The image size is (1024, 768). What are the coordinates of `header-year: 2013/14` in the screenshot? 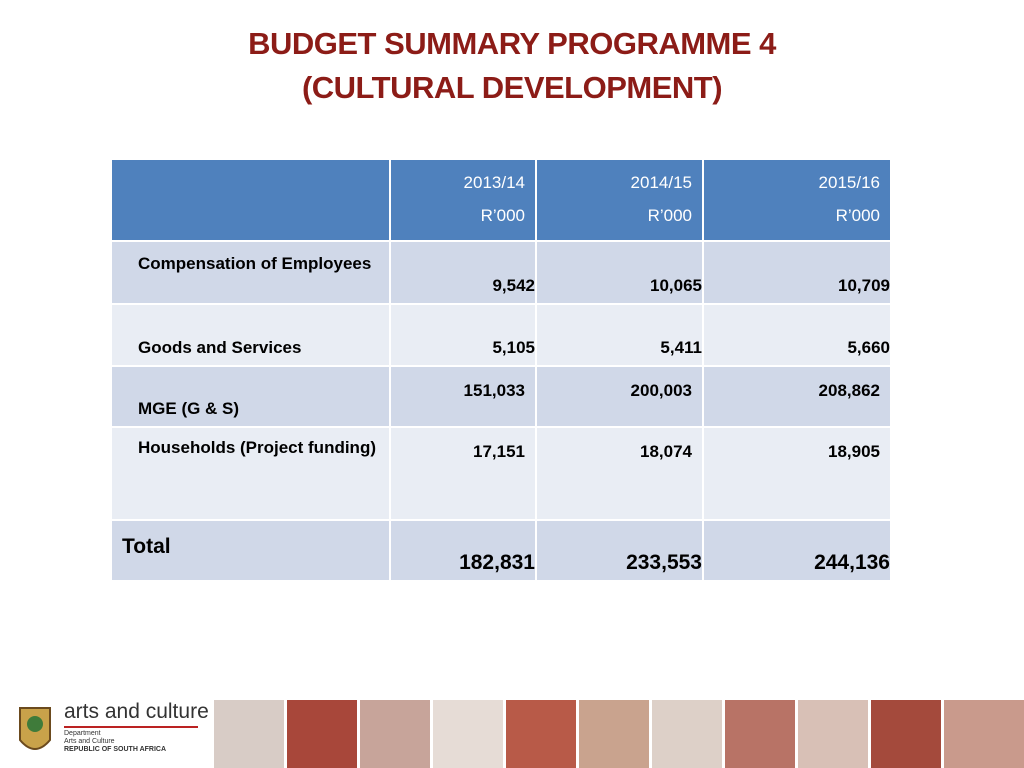 It's located at (494, 182).